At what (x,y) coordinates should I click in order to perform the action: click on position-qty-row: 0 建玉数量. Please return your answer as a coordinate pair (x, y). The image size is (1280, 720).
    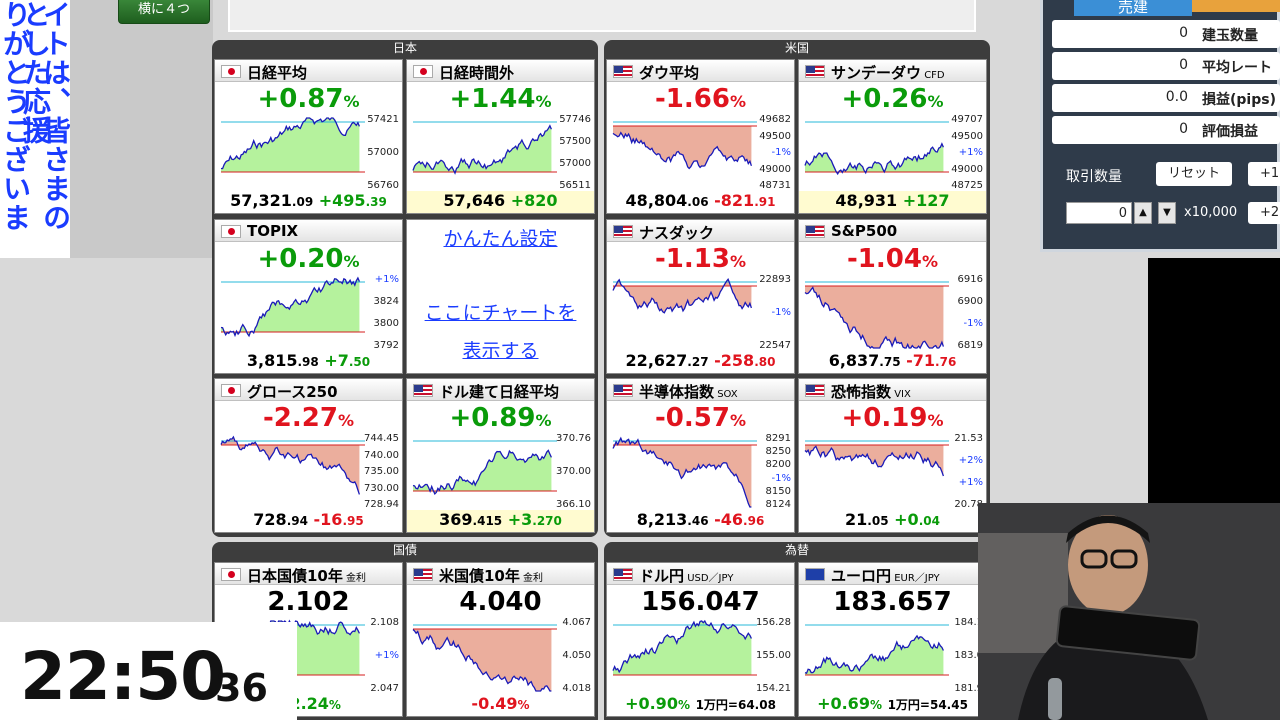
    Looking at the image, I should click on (1166, 34).